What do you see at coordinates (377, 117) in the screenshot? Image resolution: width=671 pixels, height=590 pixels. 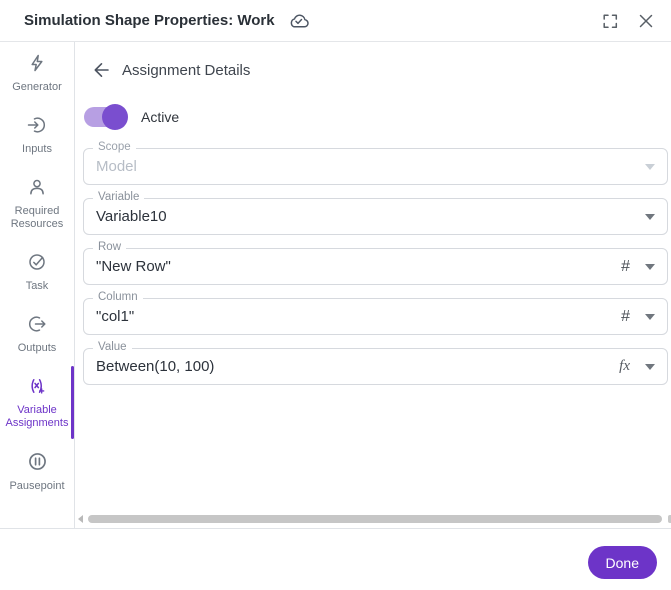 I see `active-toggle-row: Active` at bounding box center [377, 117].